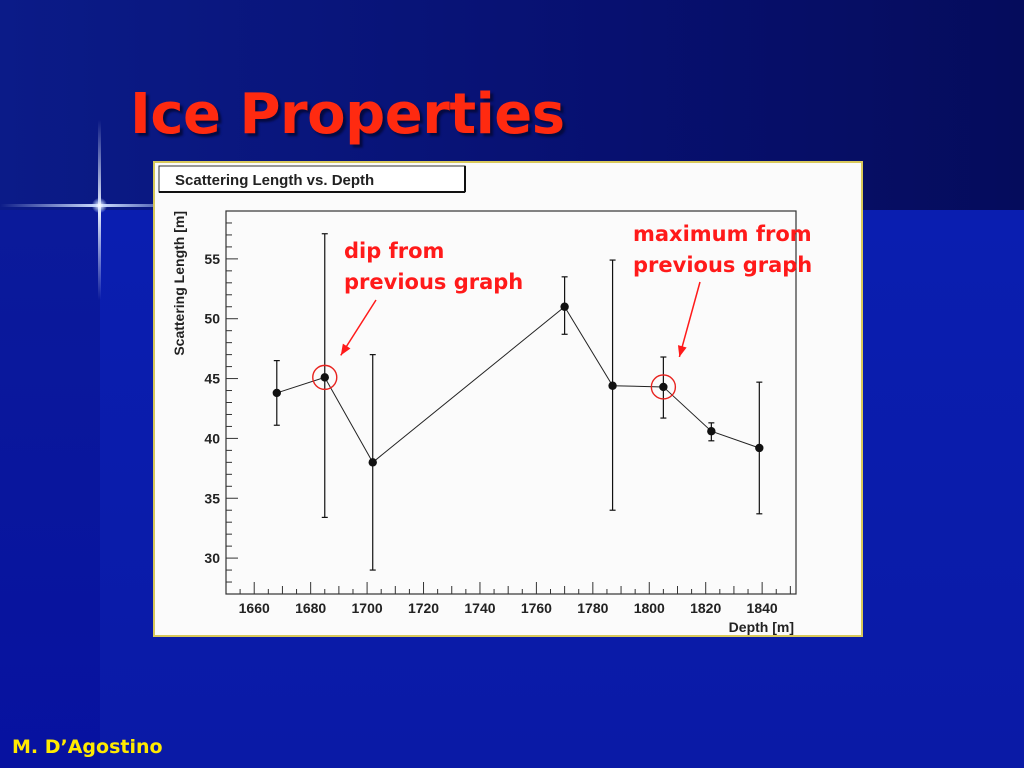 Image resolution: width=1024 pixels, height=768 pixels. I want to click on y-tick-label: 40, so click(212, 438).